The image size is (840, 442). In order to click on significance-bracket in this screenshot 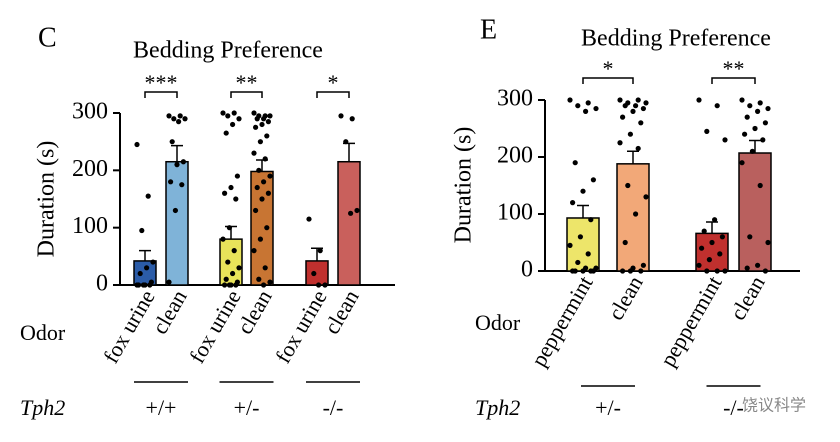, I will do `click(733, 80)`.